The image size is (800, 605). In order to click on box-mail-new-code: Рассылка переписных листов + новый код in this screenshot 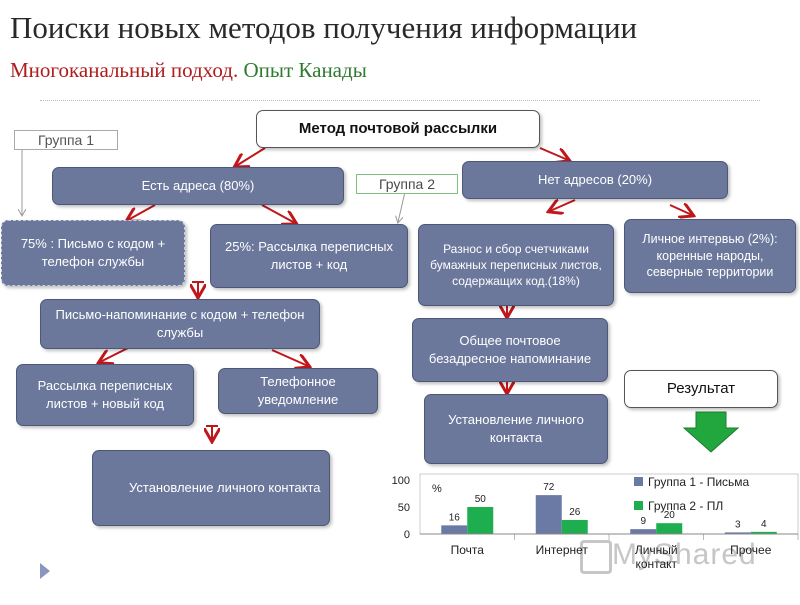, I will do `click(105, 395)`.